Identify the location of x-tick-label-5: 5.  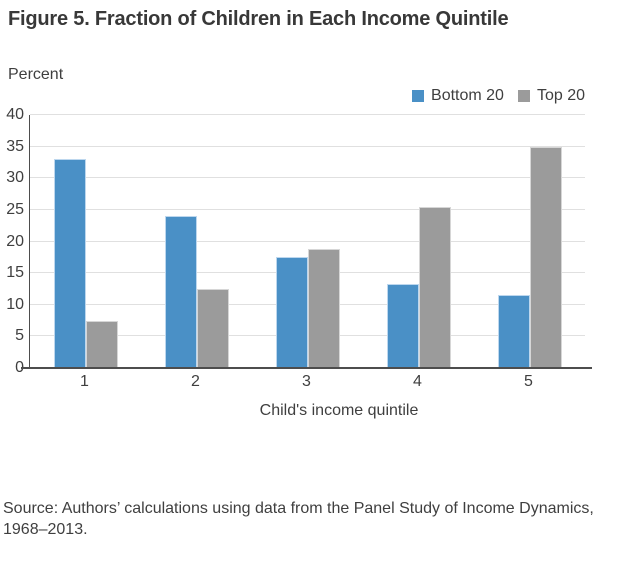
(528, 381).